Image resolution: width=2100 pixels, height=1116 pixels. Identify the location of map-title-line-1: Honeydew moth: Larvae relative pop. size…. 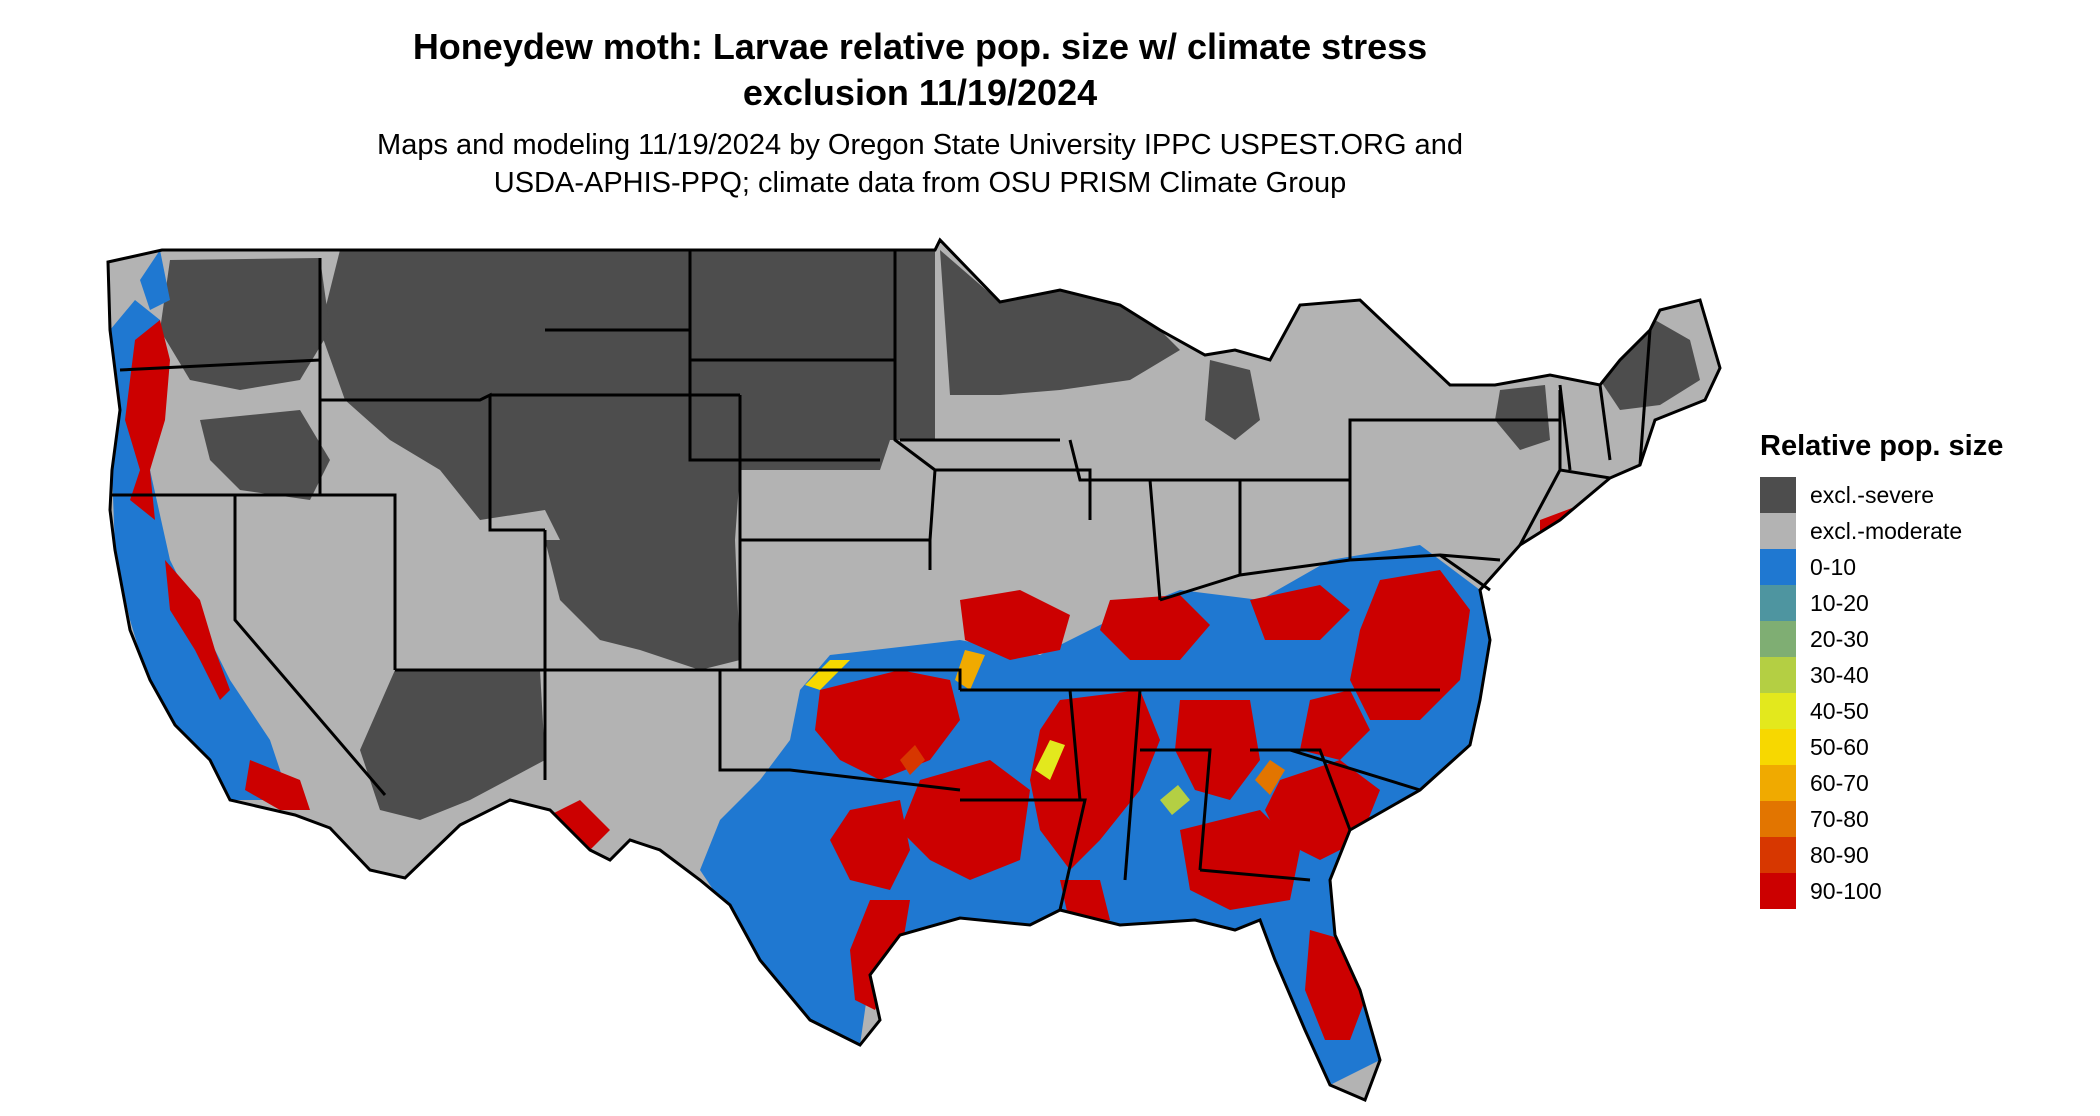
(920, 46).